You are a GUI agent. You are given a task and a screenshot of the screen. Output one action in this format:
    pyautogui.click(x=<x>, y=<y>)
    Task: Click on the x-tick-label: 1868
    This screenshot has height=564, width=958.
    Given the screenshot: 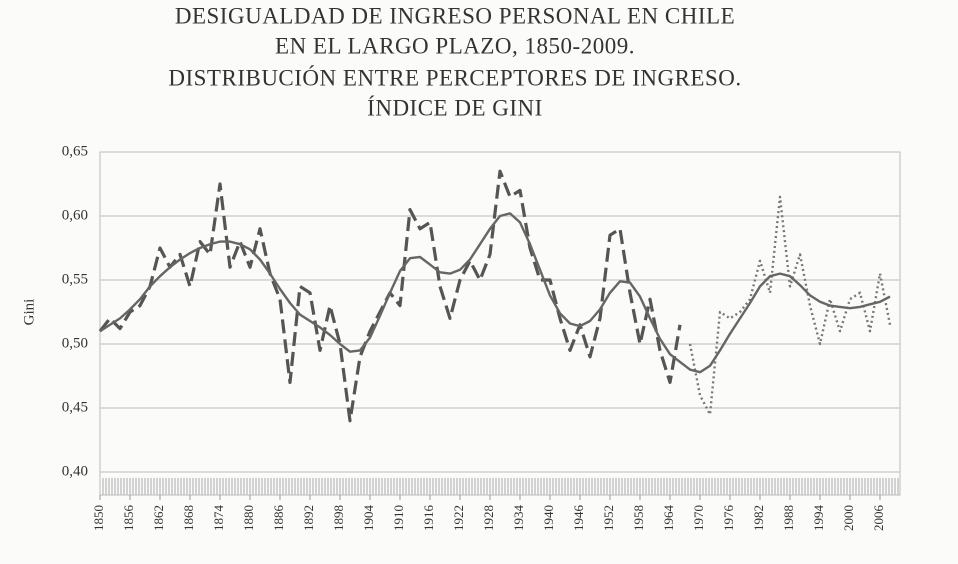 What is the action you would take?
    pyautogui.click(x=188, y=518)
    